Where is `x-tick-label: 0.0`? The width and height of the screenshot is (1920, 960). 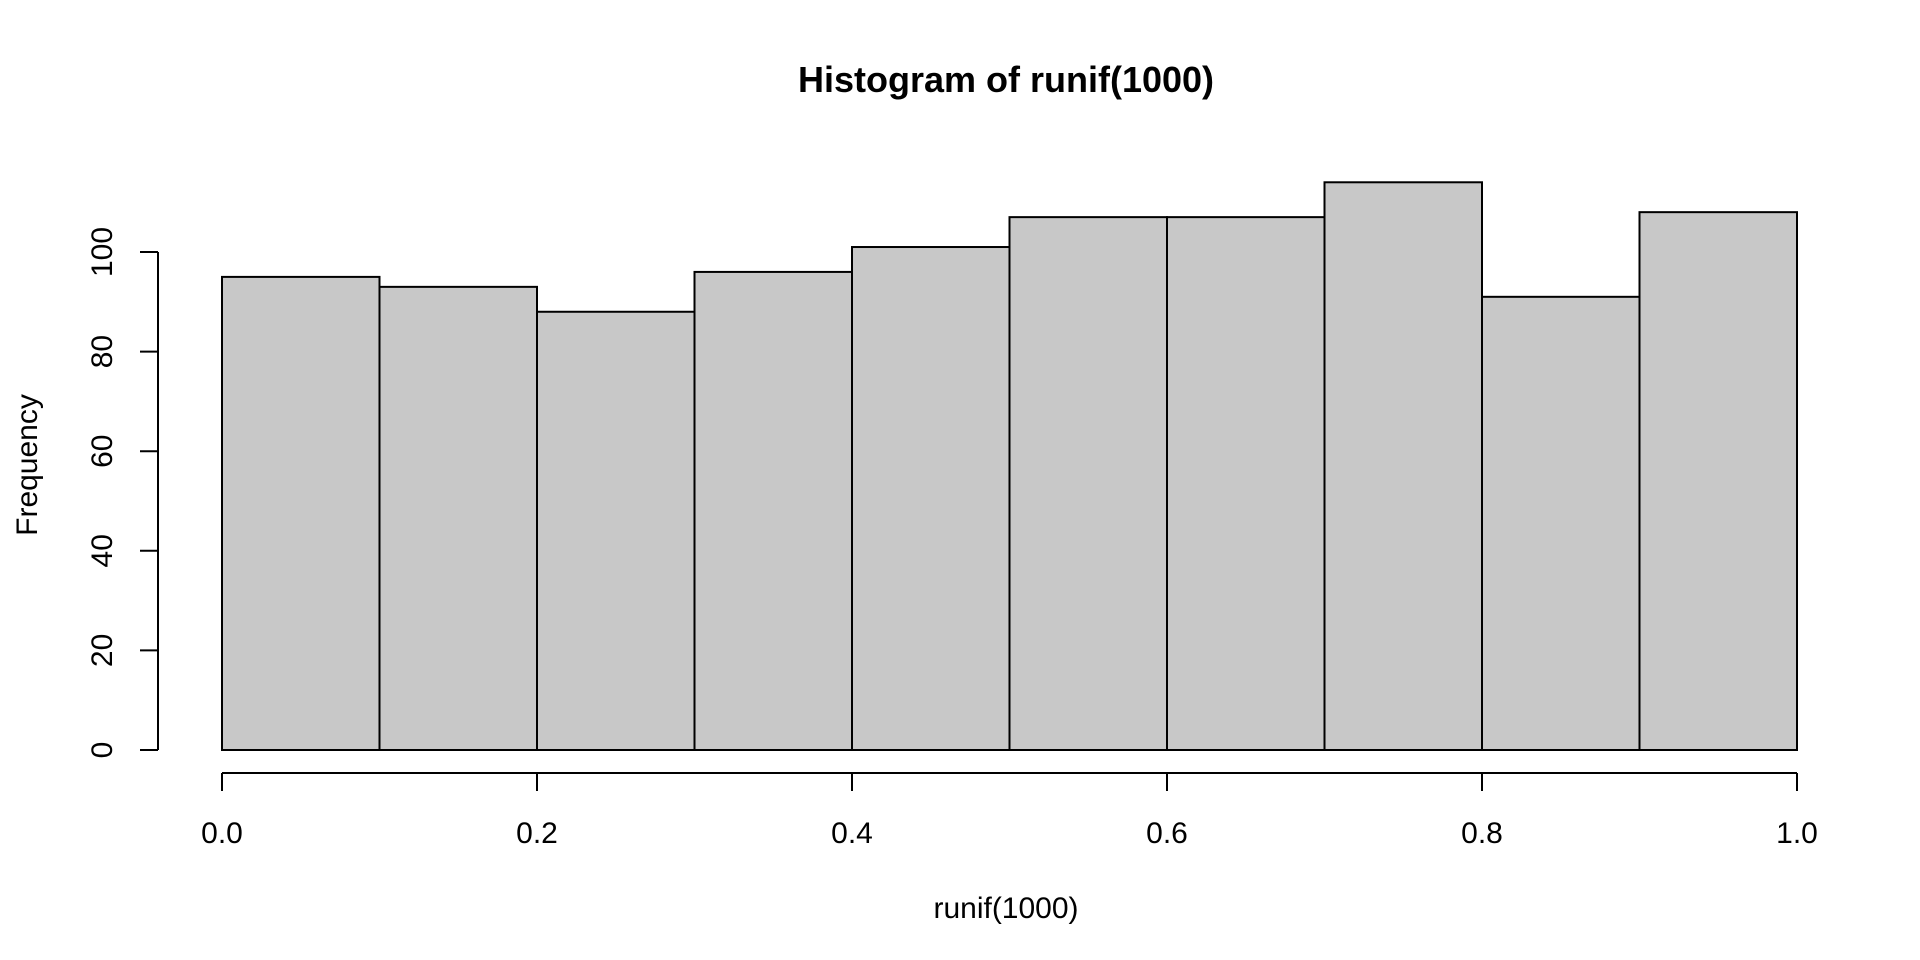 x-tick-label: 0.0 is located at coordinates (222, 833).